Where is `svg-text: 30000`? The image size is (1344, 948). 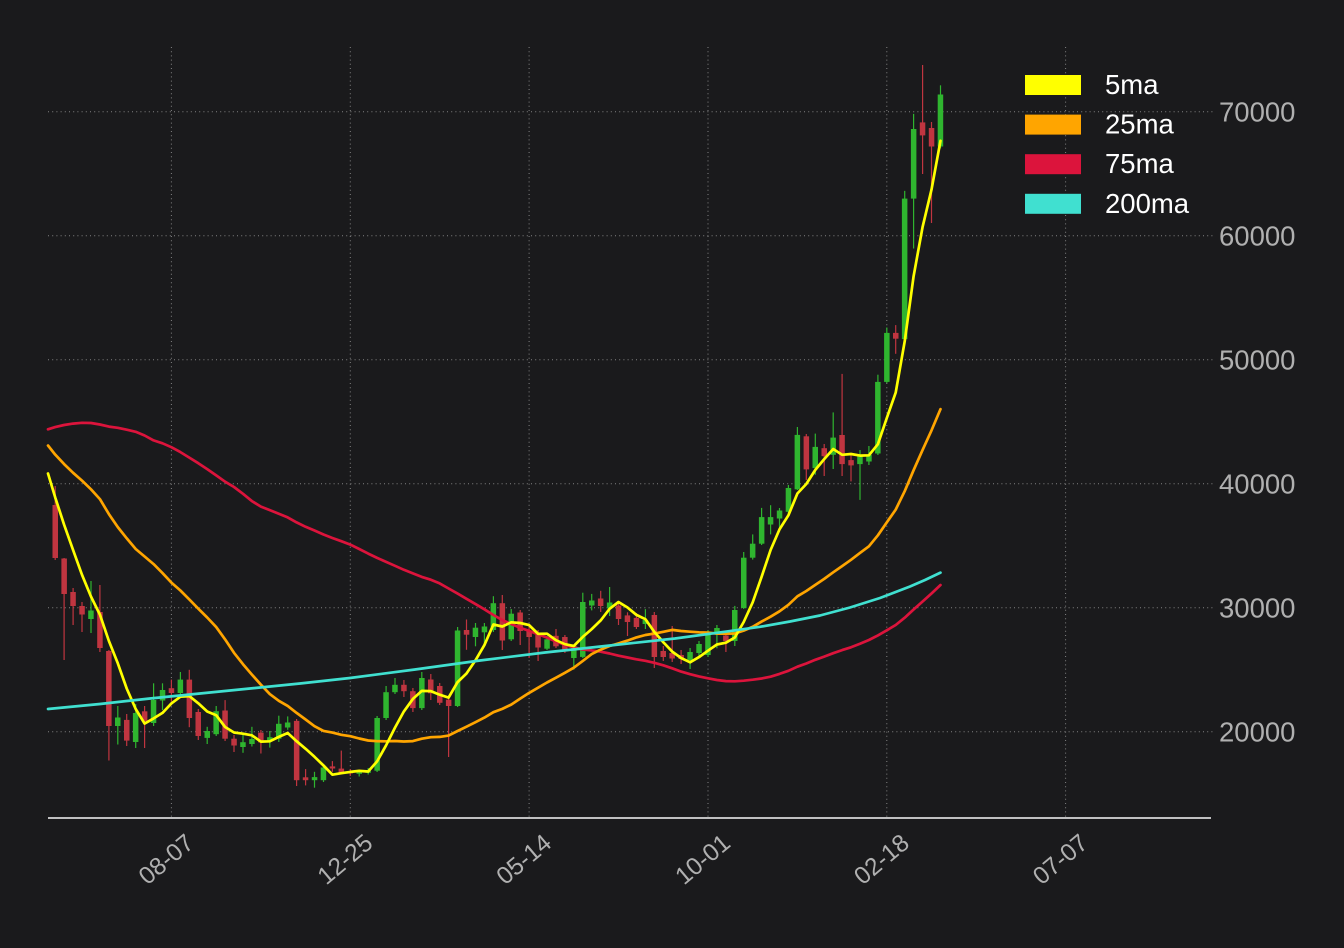 svg-text: 30000 is located at coordinates (1257, 607).